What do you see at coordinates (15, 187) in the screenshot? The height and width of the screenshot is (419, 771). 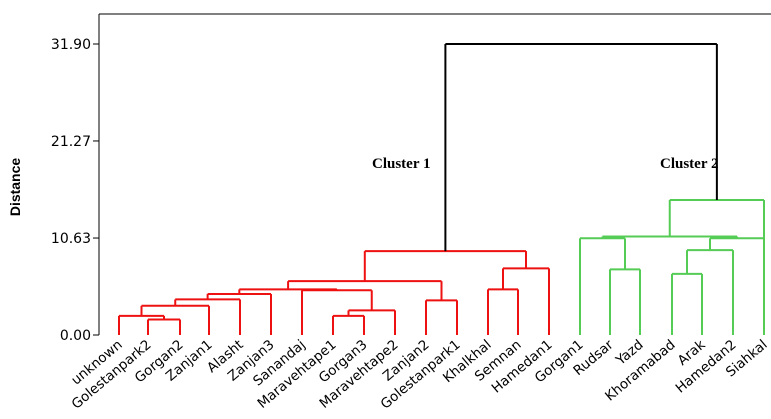 I see `y-axis-title: Distance` at bounding box center [15, 187].